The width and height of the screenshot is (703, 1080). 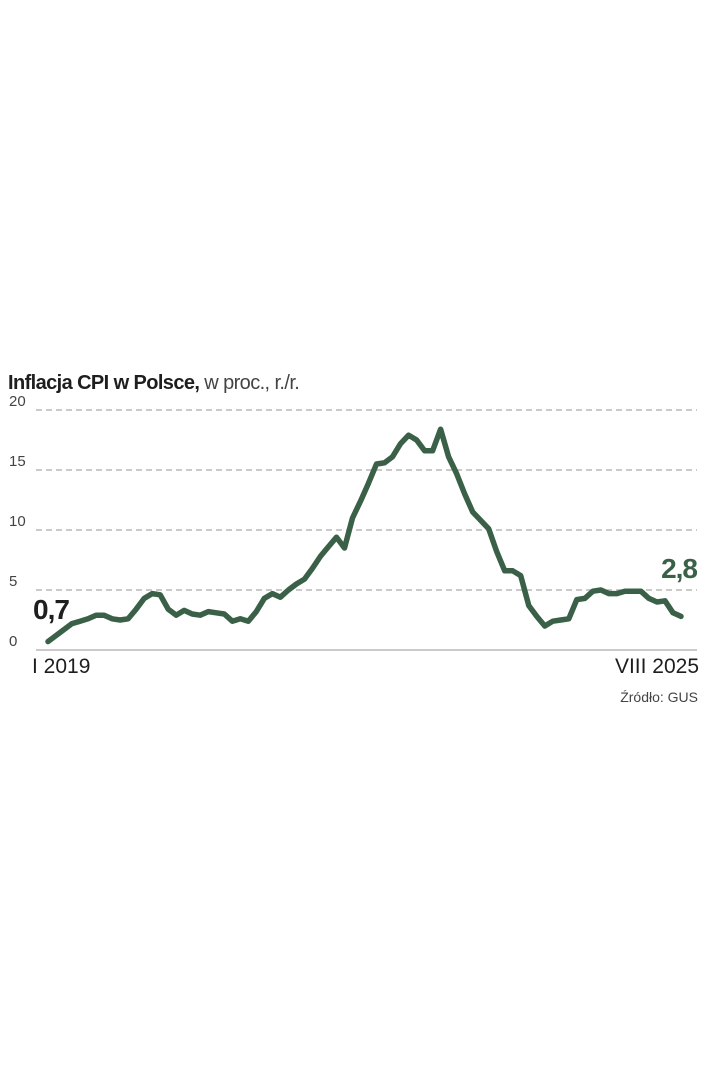 I want to click on y-axis-tick-labels: 0 5 10 15 20, so click(x=17, y=521).